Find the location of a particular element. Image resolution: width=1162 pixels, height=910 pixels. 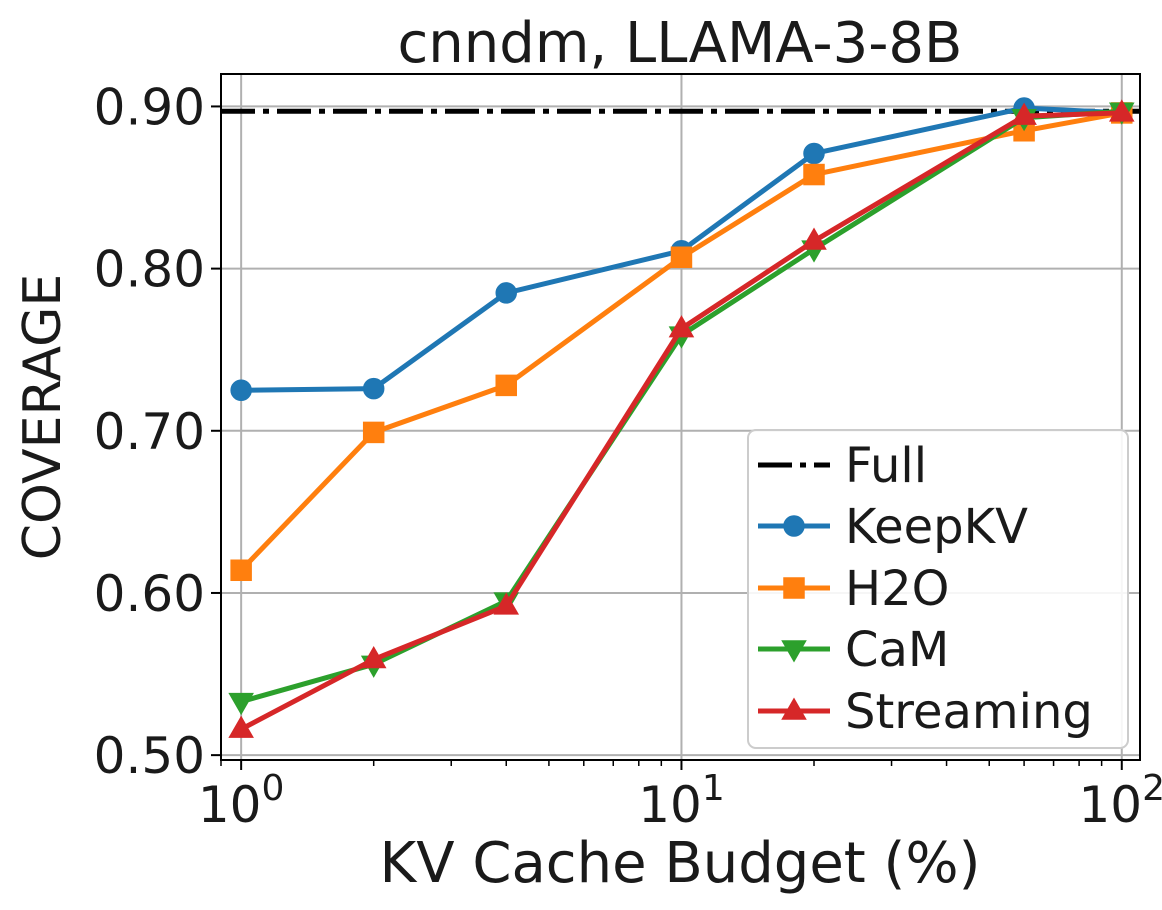

x-axis-label: KV Cache Budget (%) is located at coordinates (680, 863).